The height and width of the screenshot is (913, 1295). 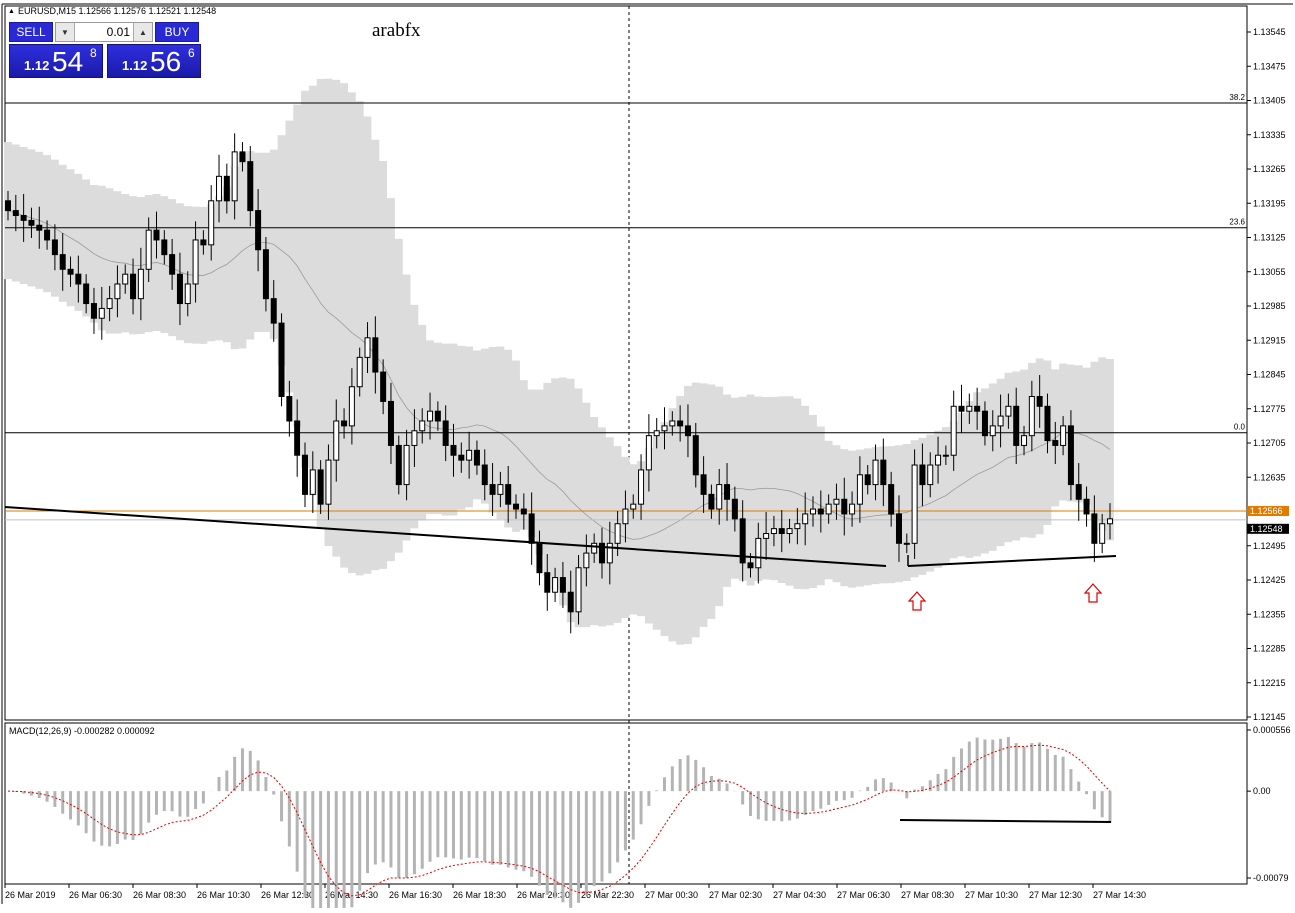 I want to click on time-axis-label: 26 Mar 20:30, so click(x=543, y=895).